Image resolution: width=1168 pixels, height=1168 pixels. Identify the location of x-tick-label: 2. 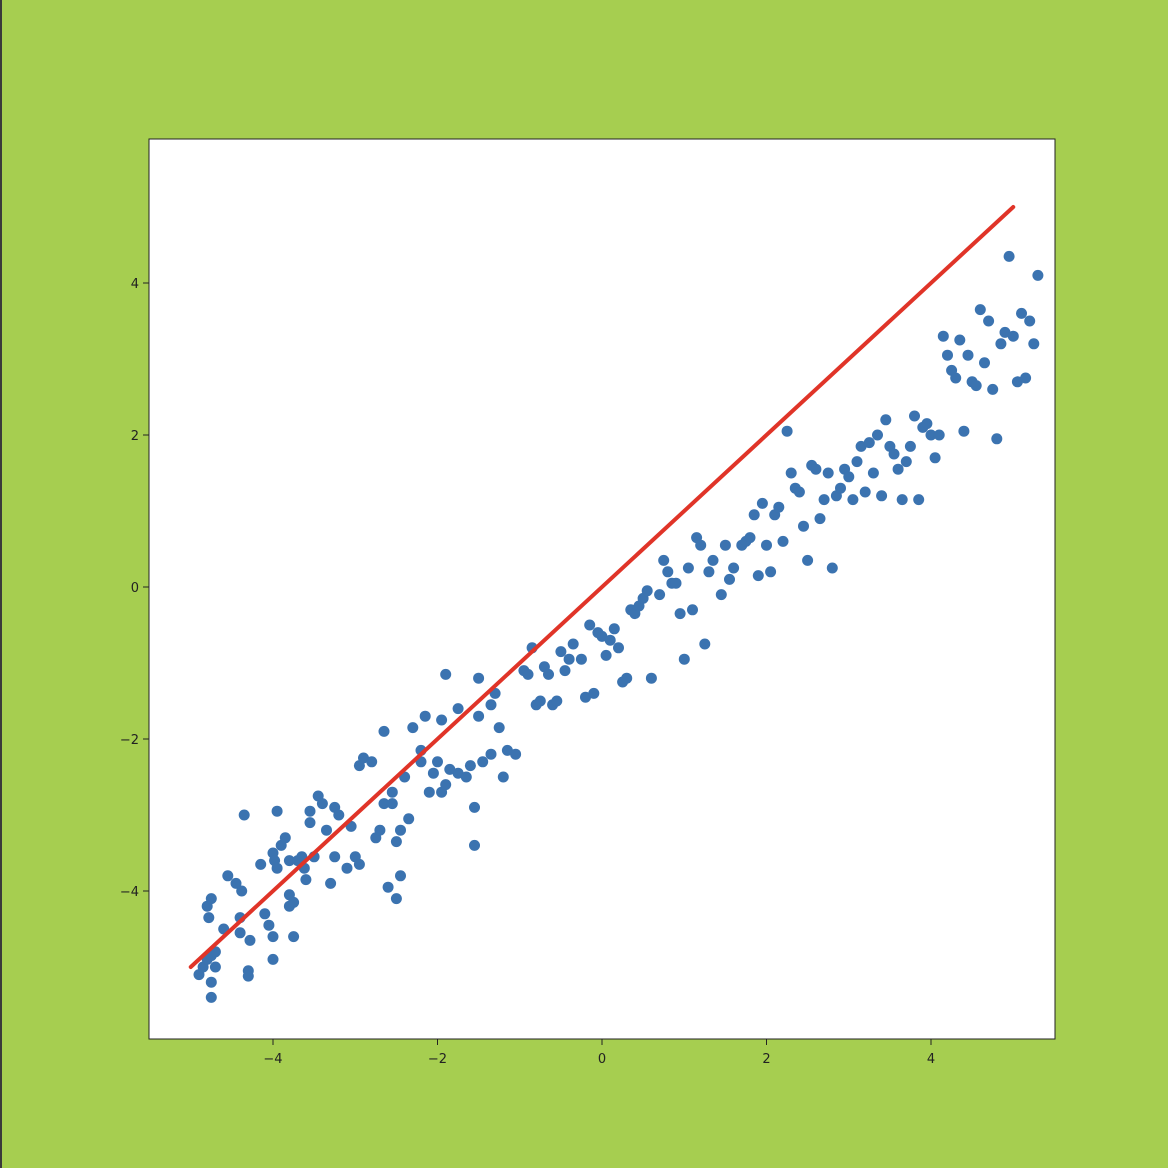
(766, 1059).